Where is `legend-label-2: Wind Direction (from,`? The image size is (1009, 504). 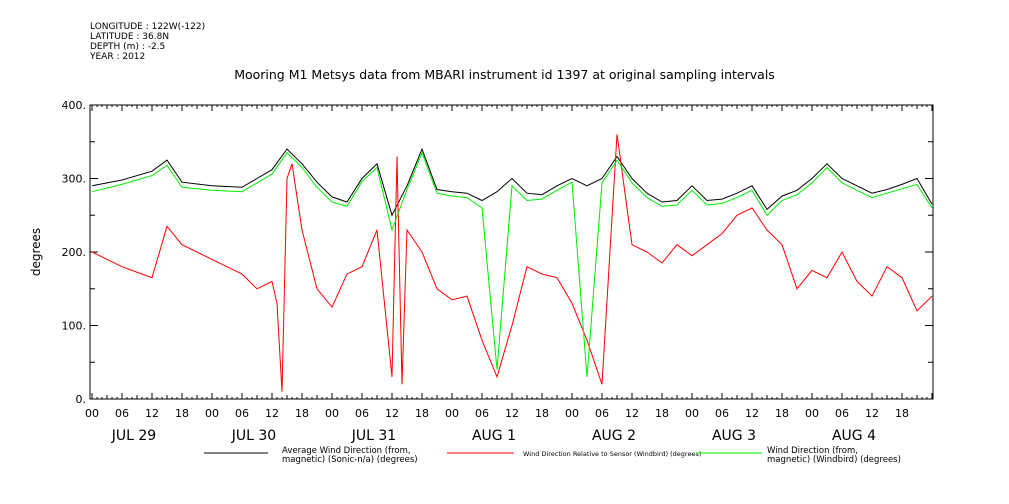 legend-label-2: Wind Direction (from, is located at coordinates (812, 451).